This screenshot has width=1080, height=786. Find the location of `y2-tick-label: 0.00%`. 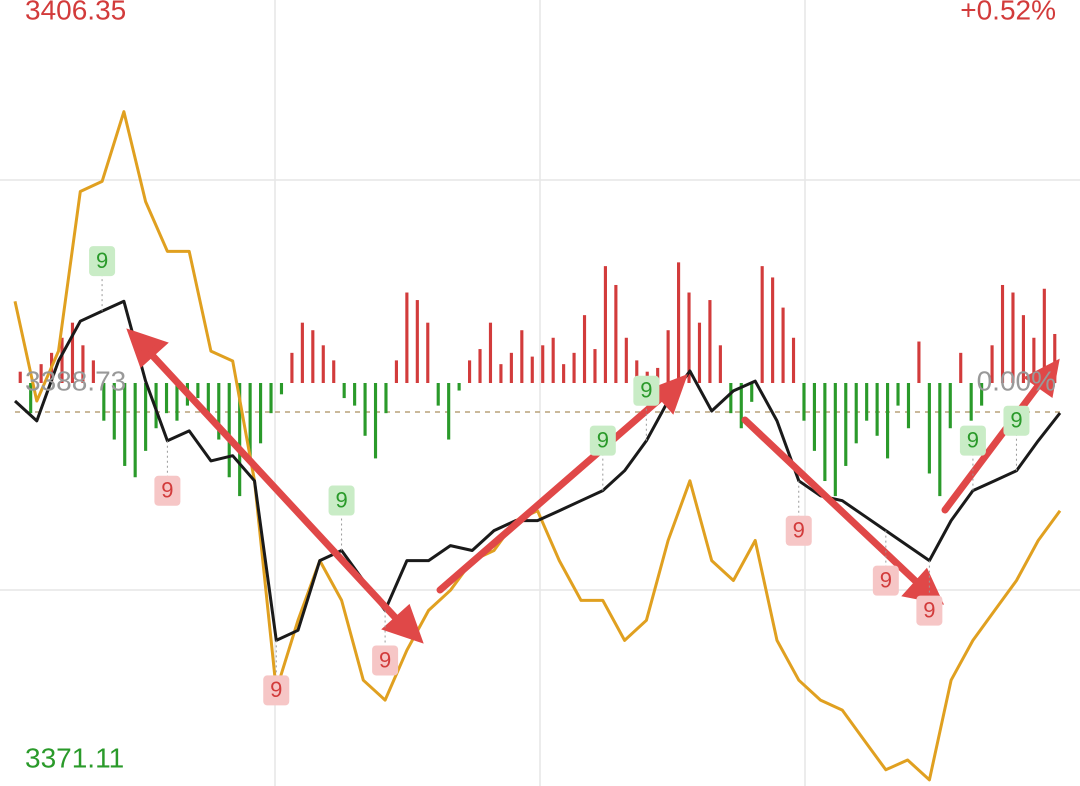

y2-tick-label: 0.00% is located at coordinates (1016, 380).